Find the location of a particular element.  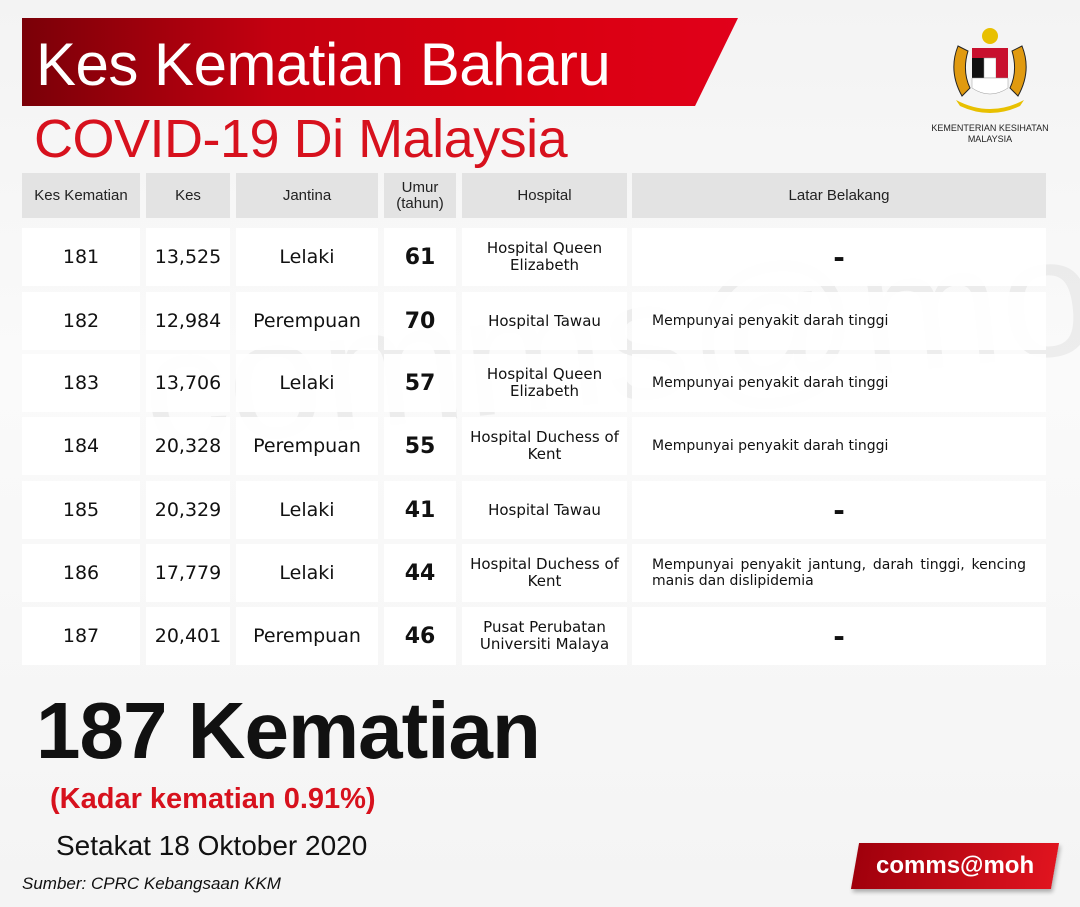

badge-text: comms@moh is located at coordinates (955, 865).